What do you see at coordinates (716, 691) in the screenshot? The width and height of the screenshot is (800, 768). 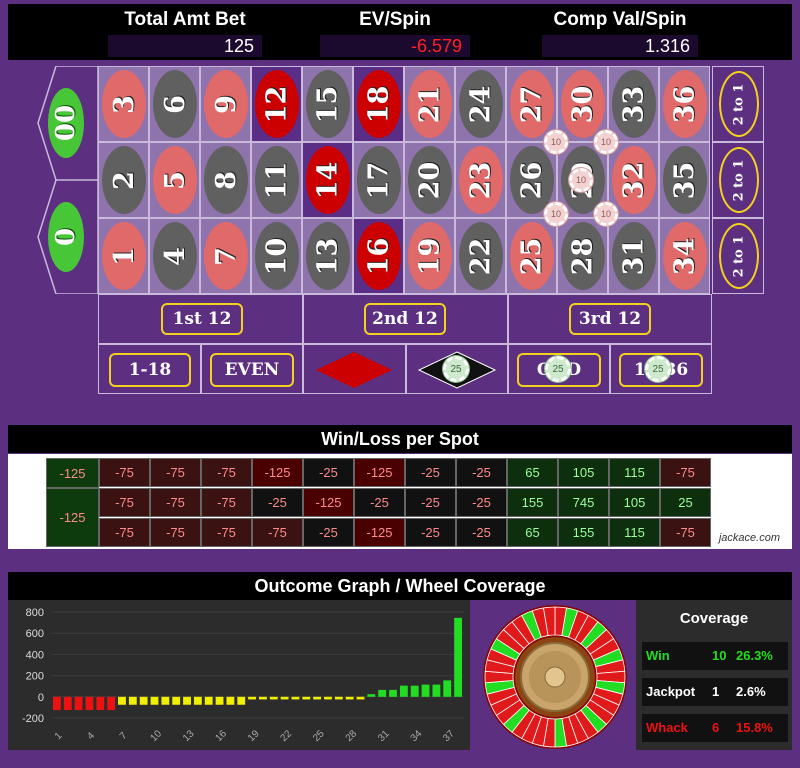 I see `coverage-jackpot-count: 1` at bounding box center [716, 691].